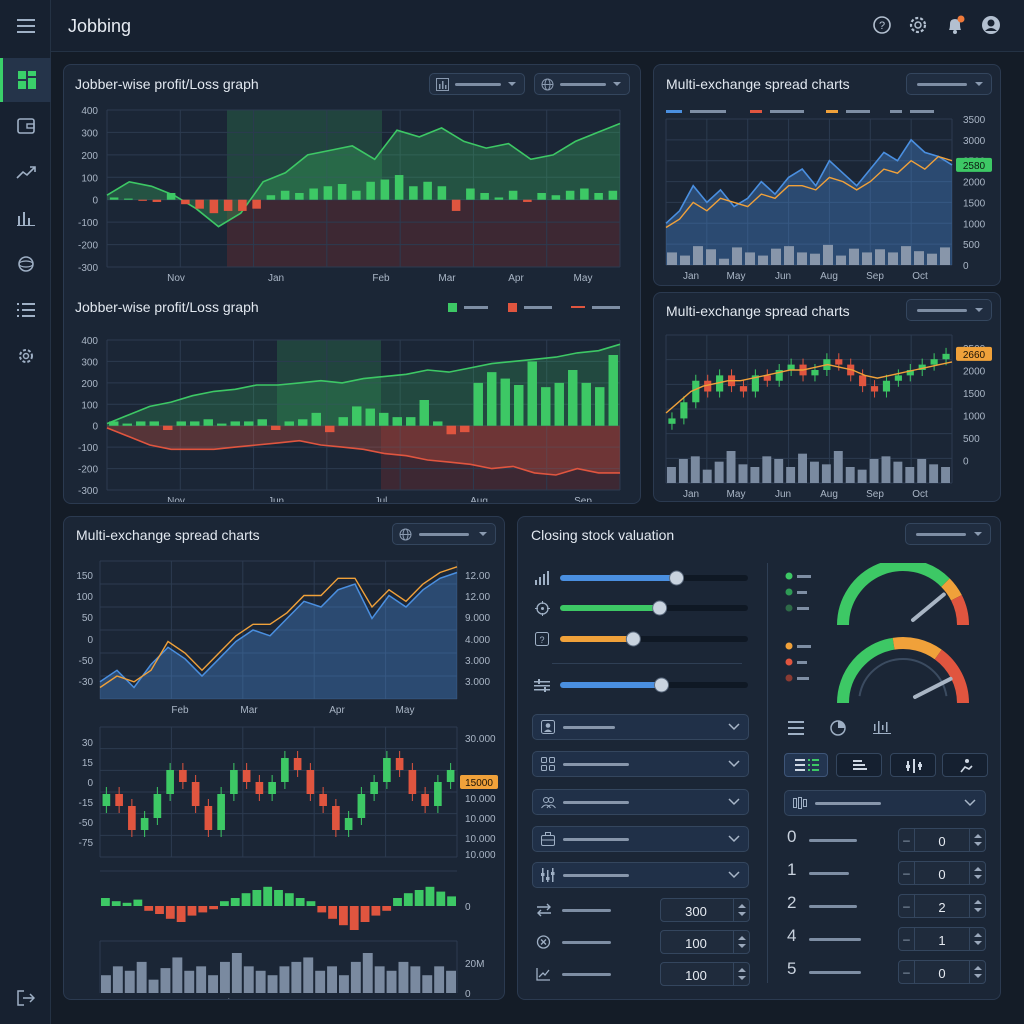  Describe the element at coordinates (991, 25) in the screenshot. I see `user-icon` at that location.